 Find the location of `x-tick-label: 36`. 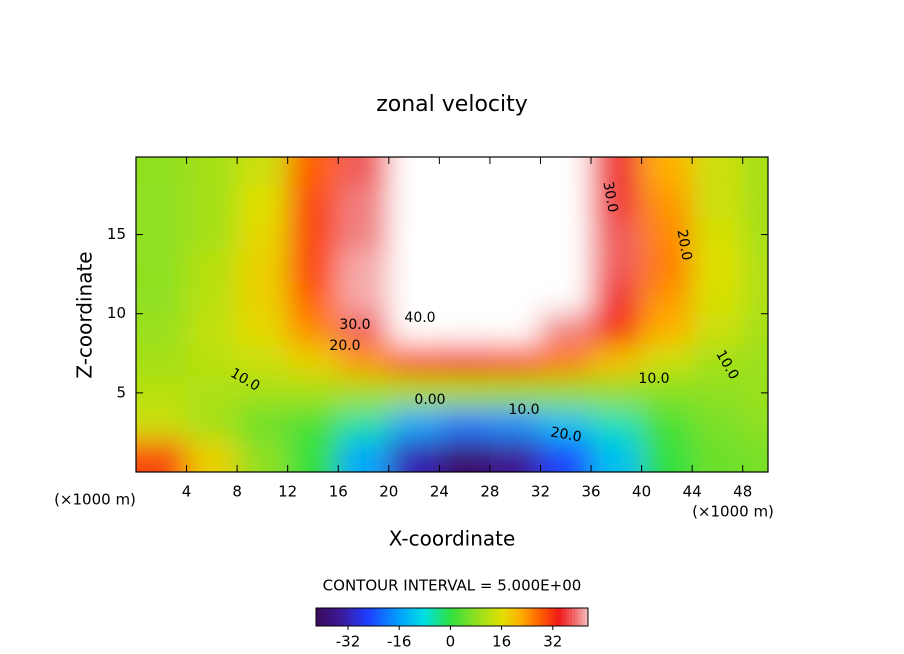

x-tick-label: 36 is located at coordinates (590, 492).